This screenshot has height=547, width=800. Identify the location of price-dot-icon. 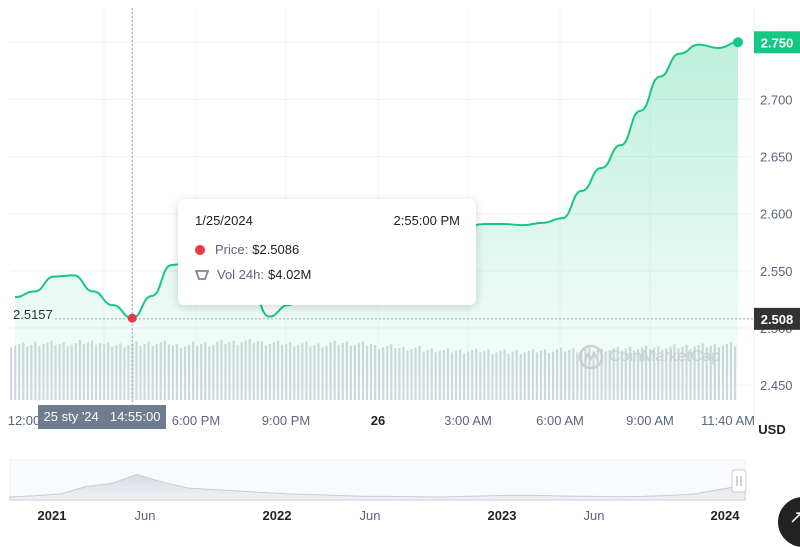
(200, 249).